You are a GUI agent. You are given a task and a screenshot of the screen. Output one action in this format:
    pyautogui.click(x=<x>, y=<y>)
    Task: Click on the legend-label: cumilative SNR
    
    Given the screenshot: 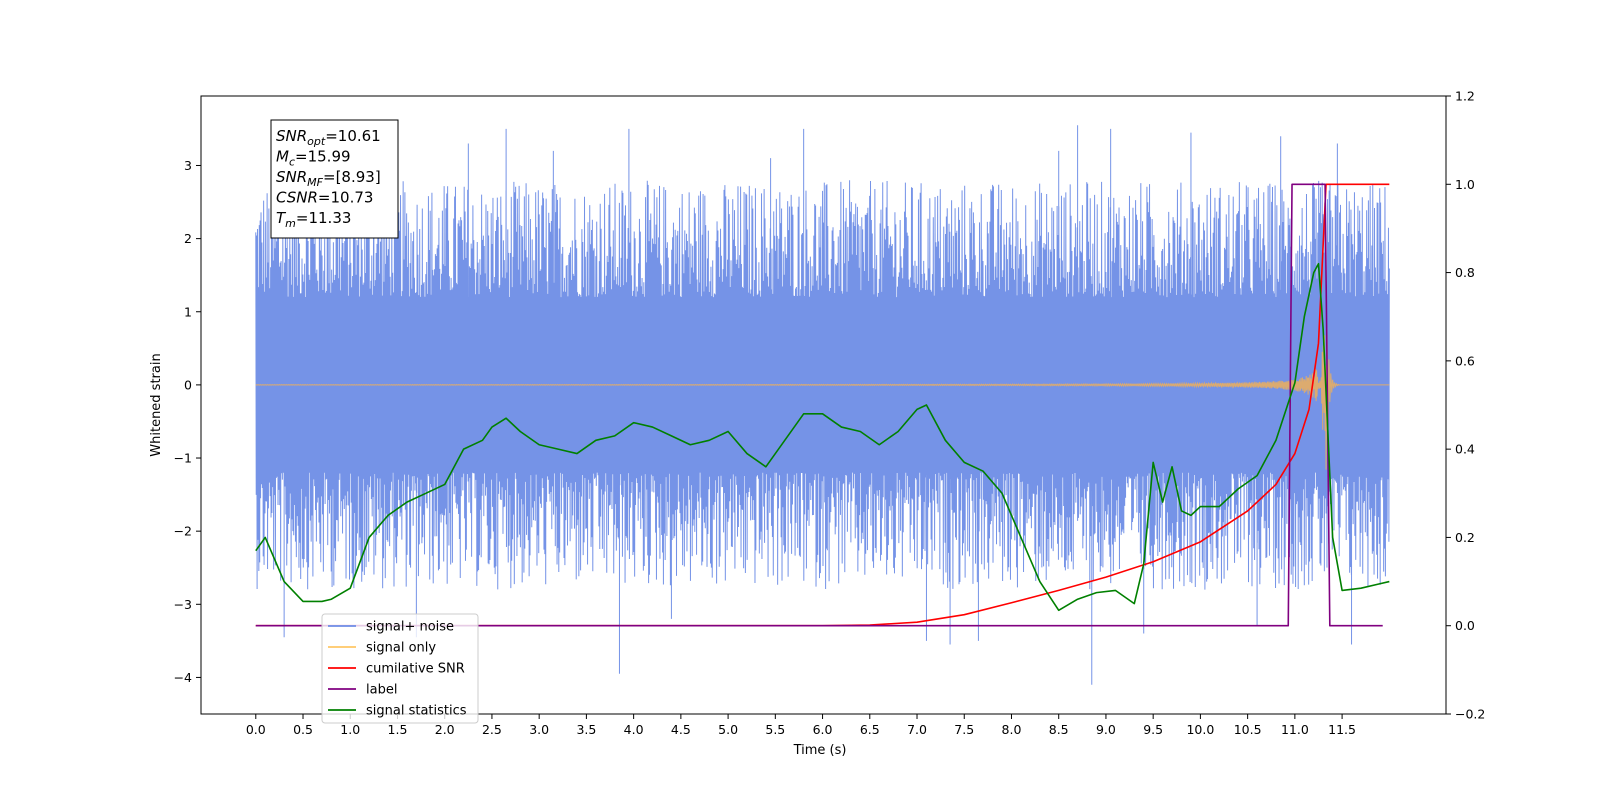 What is the action you would take?
    pyautogui.click(x=415, y=669)
    